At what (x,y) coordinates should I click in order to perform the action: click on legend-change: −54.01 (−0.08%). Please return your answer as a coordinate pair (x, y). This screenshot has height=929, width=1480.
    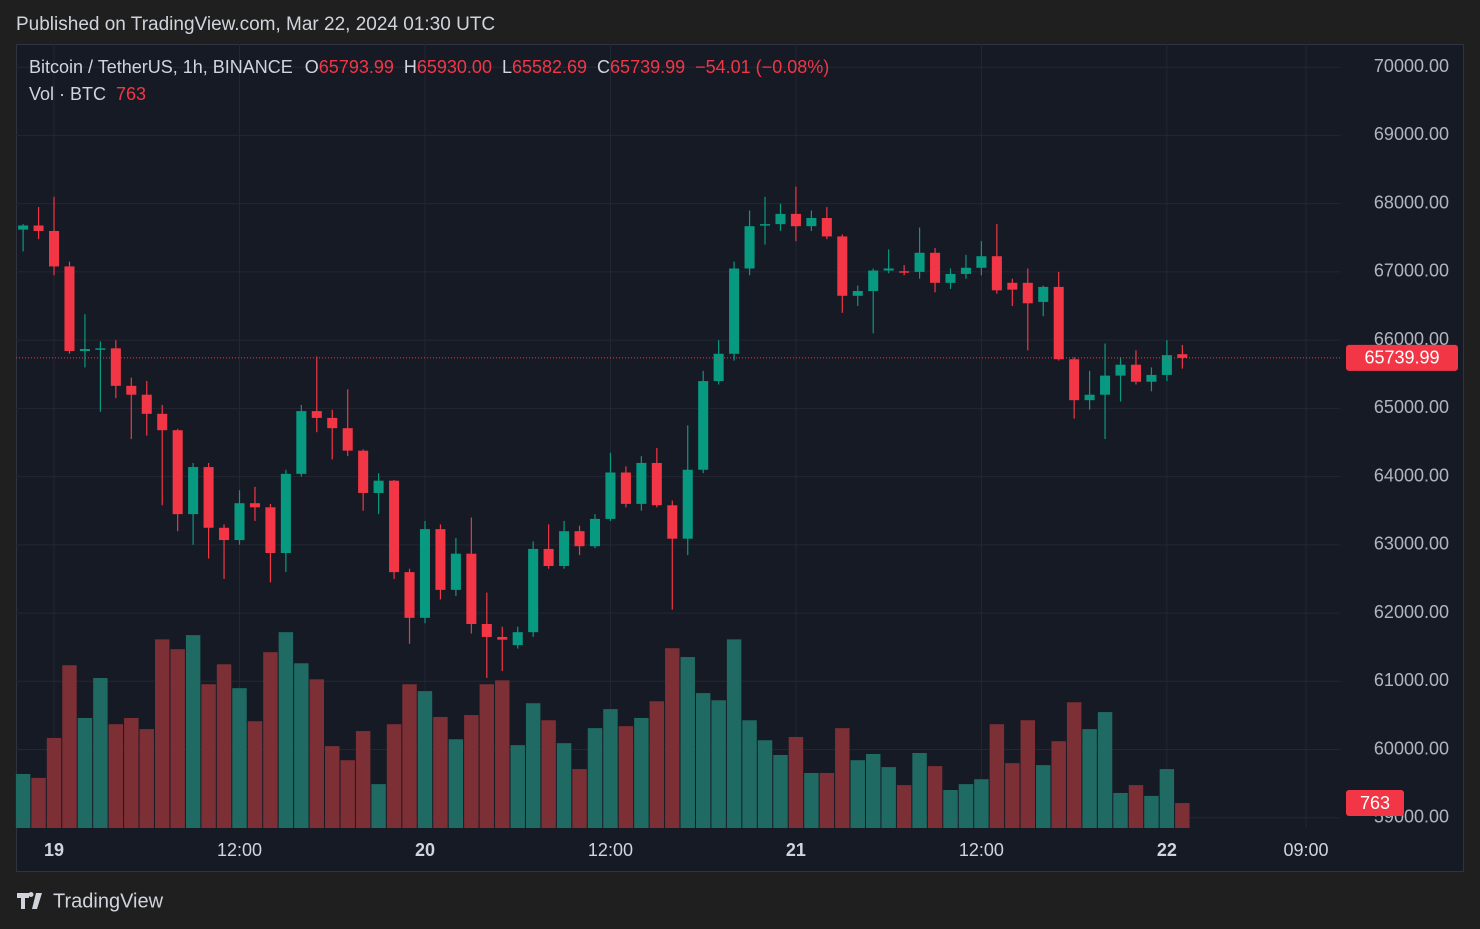
    Looking at the image, I should click on (762, 67).